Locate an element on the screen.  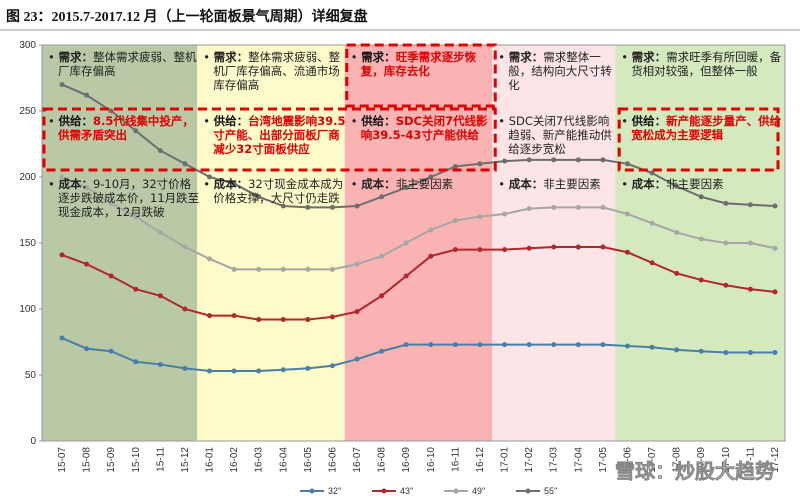
x-tick-label: 16-12 is located at coordinates (480, 460).